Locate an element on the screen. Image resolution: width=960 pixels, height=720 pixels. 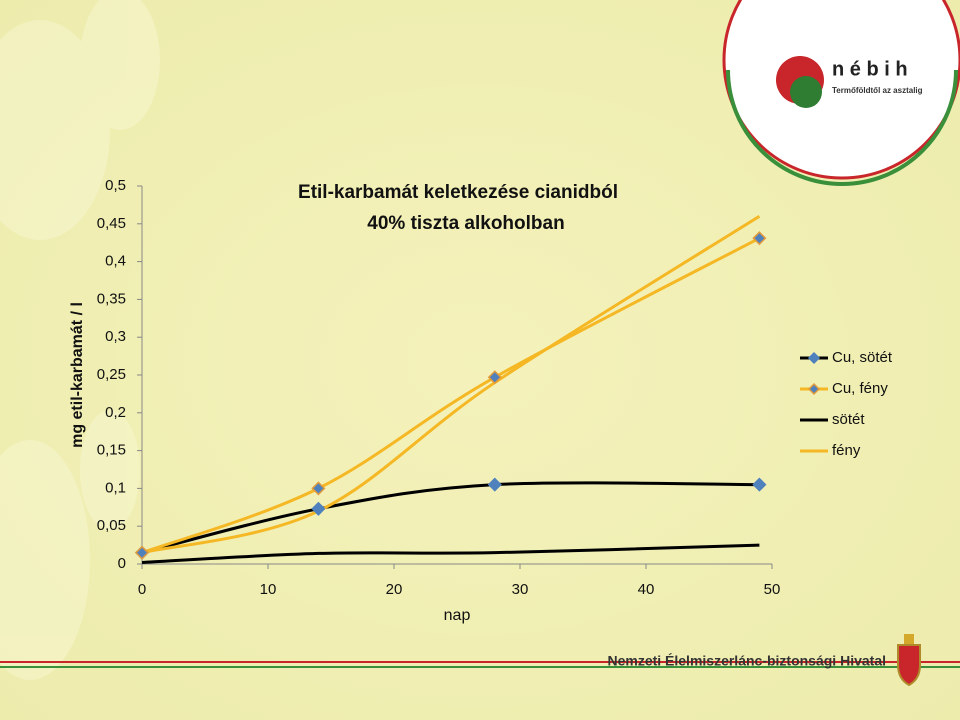
tagline: Termőföldtől az asztalig is located at coordinates (877, 90).